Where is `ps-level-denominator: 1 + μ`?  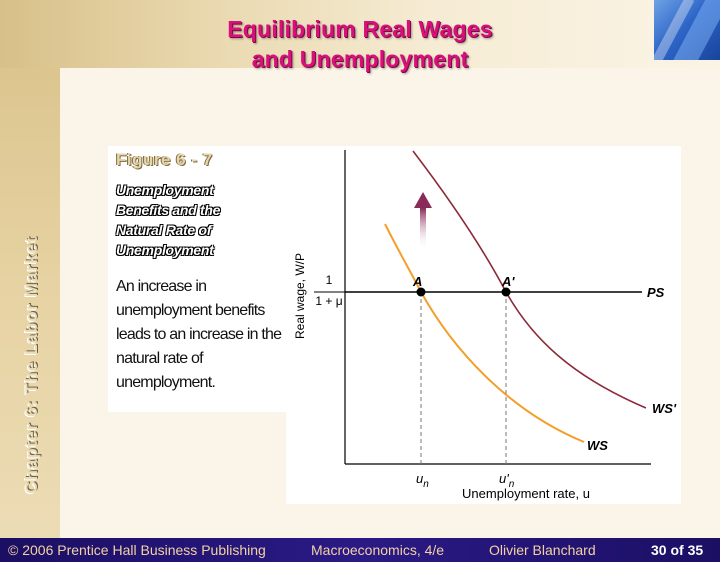
ps-level-denominator: 1 + μ is located at coordinates (328, 301).